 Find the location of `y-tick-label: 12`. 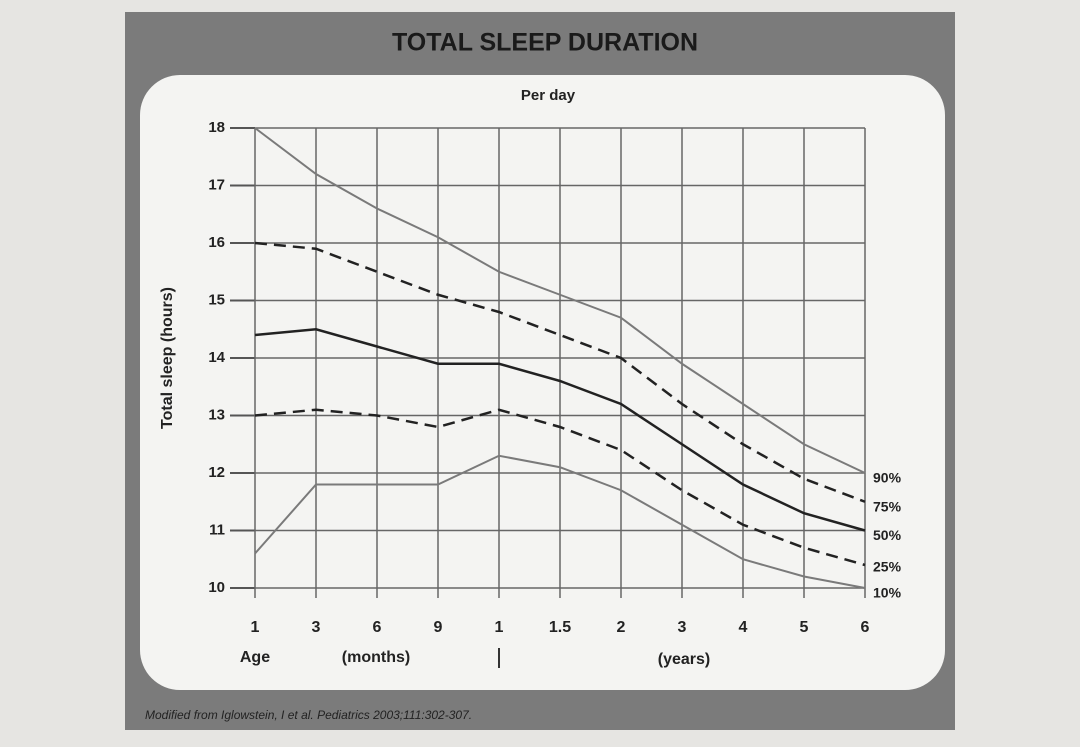

y-tick-label: 12 is located at coordinates (216, 472).